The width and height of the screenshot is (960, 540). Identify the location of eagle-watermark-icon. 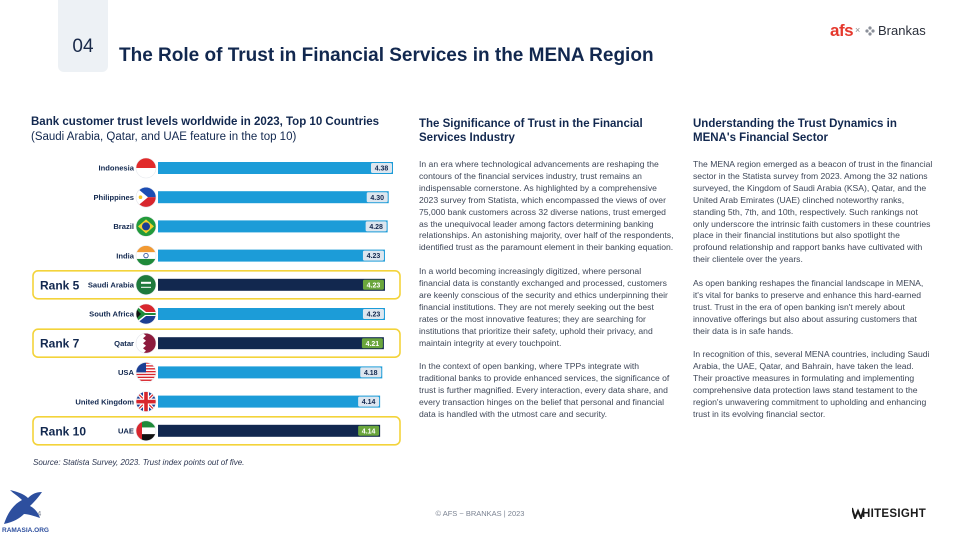
(23, 507).